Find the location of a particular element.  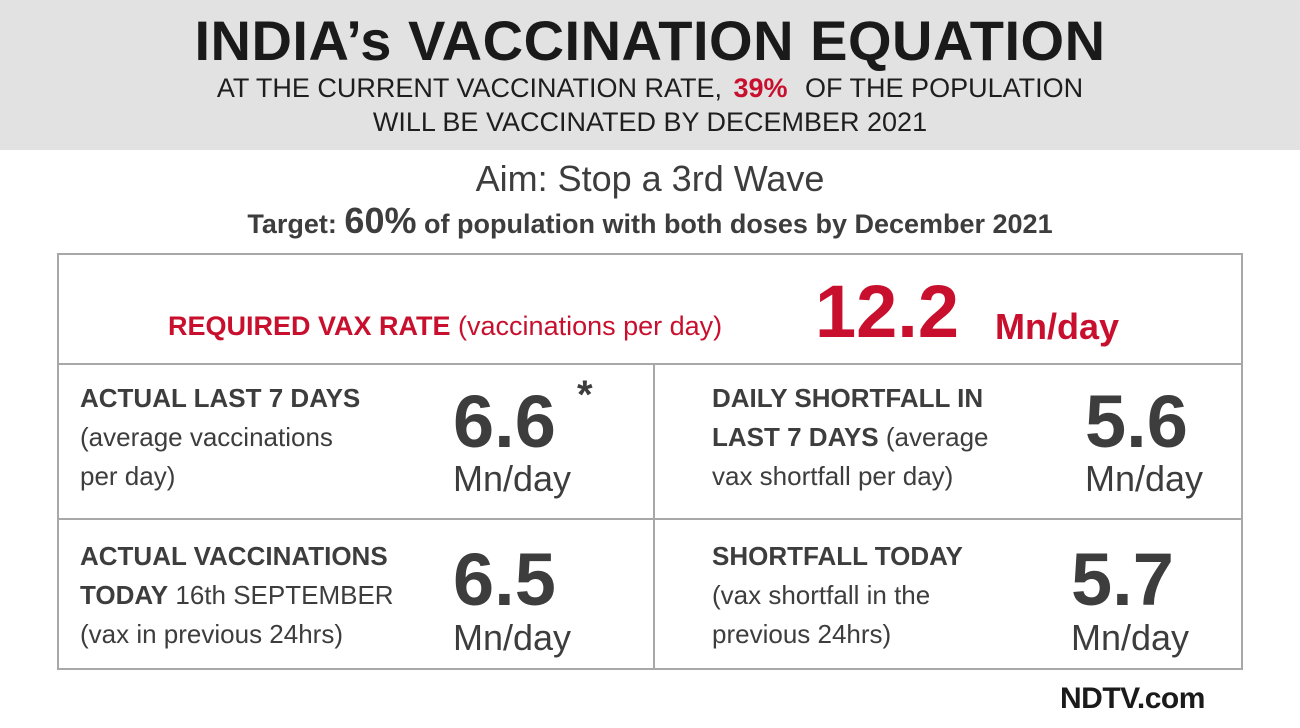

shortfall7-value: 5.6 is located at coordinates (1136, 421).